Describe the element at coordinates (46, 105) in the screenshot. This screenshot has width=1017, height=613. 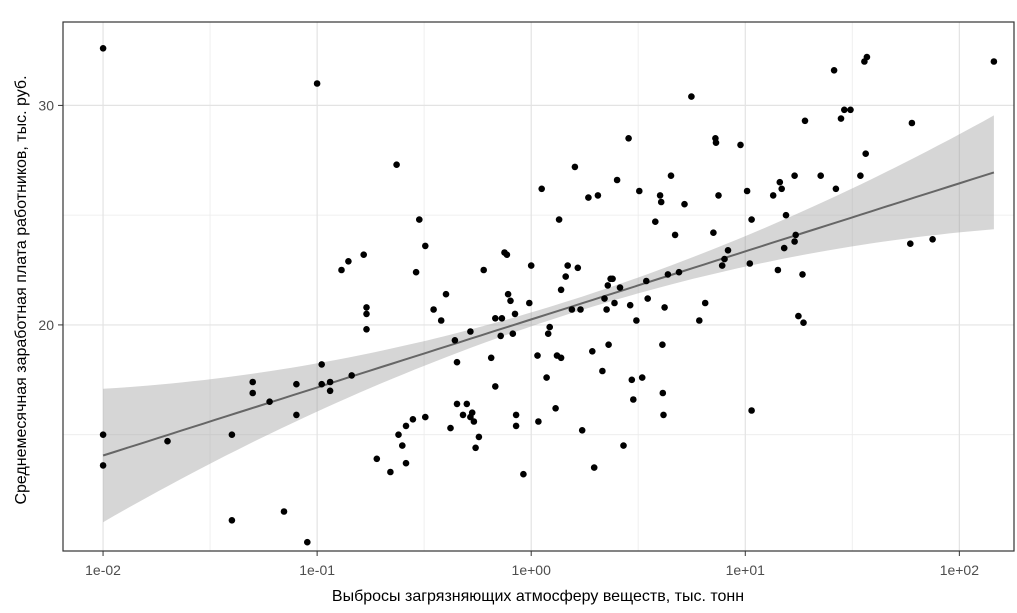
I see `y-tick-label: 30` at that location.